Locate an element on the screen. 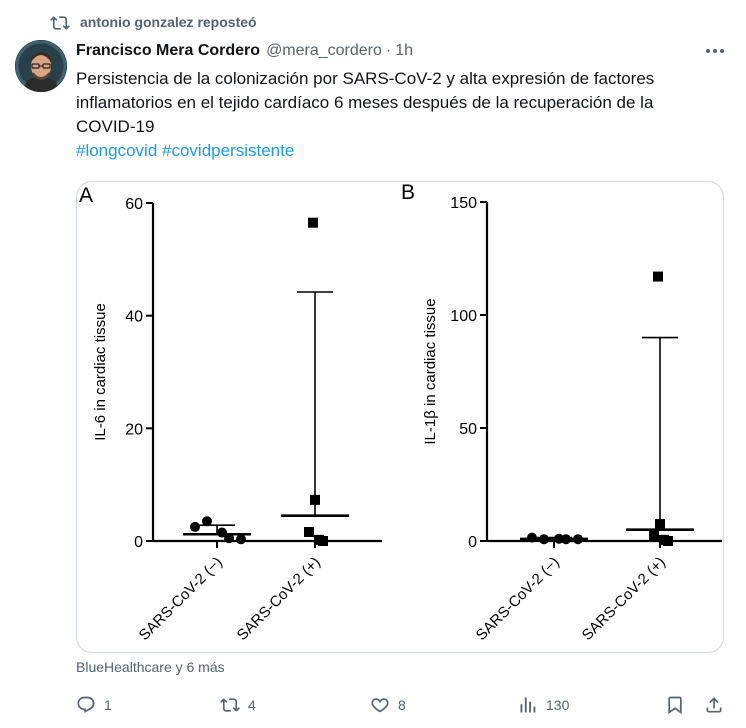  reply-button: 1 is located at coordinates (94, 705).